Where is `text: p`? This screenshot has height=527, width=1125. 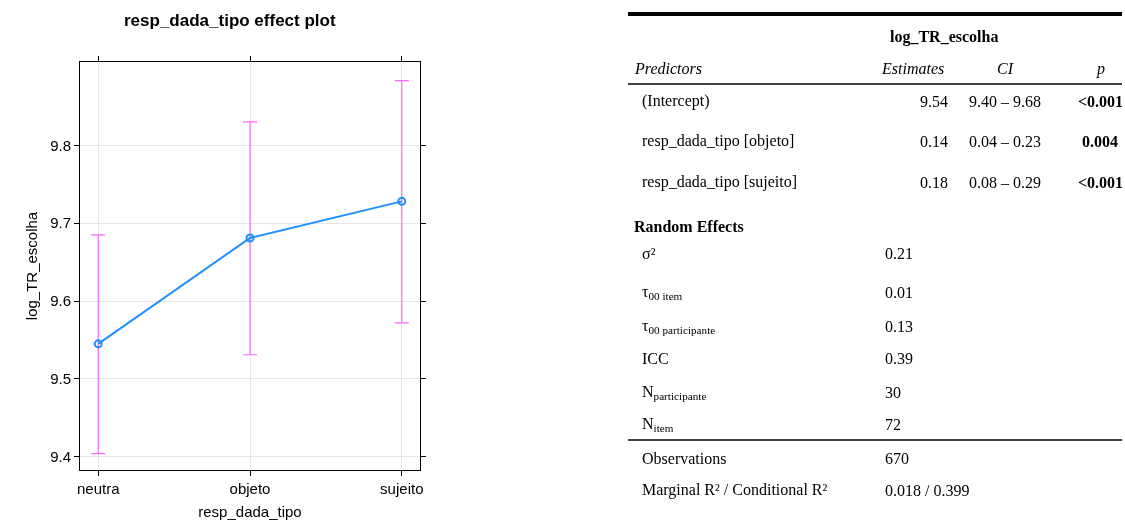 text: p is located at coordinates (1100, 69).